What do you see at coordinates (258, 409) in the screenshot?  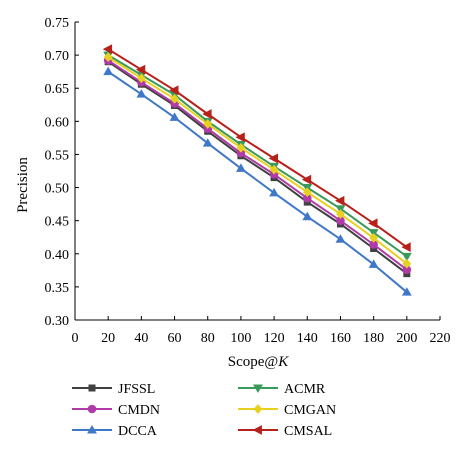 I see `legend-marker-cmgan` at bounding box center [258, 409].